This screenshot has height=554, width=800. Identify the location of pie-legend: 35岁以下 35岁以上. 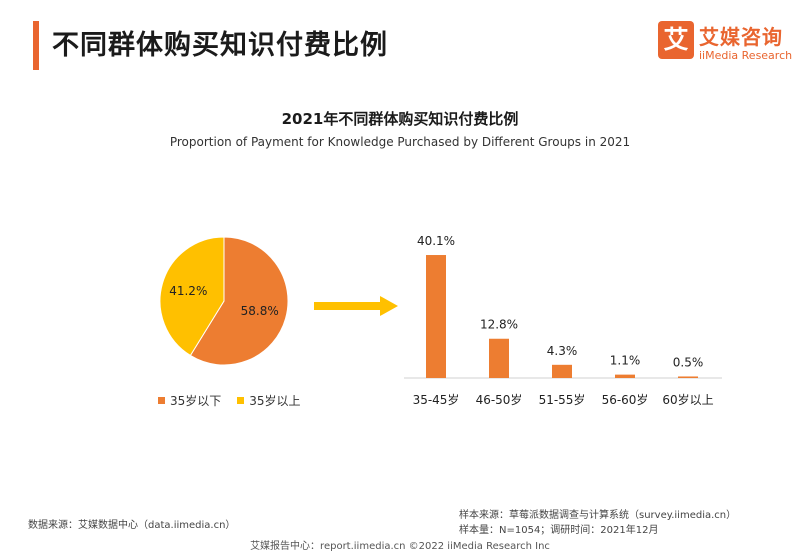
(229, 400).